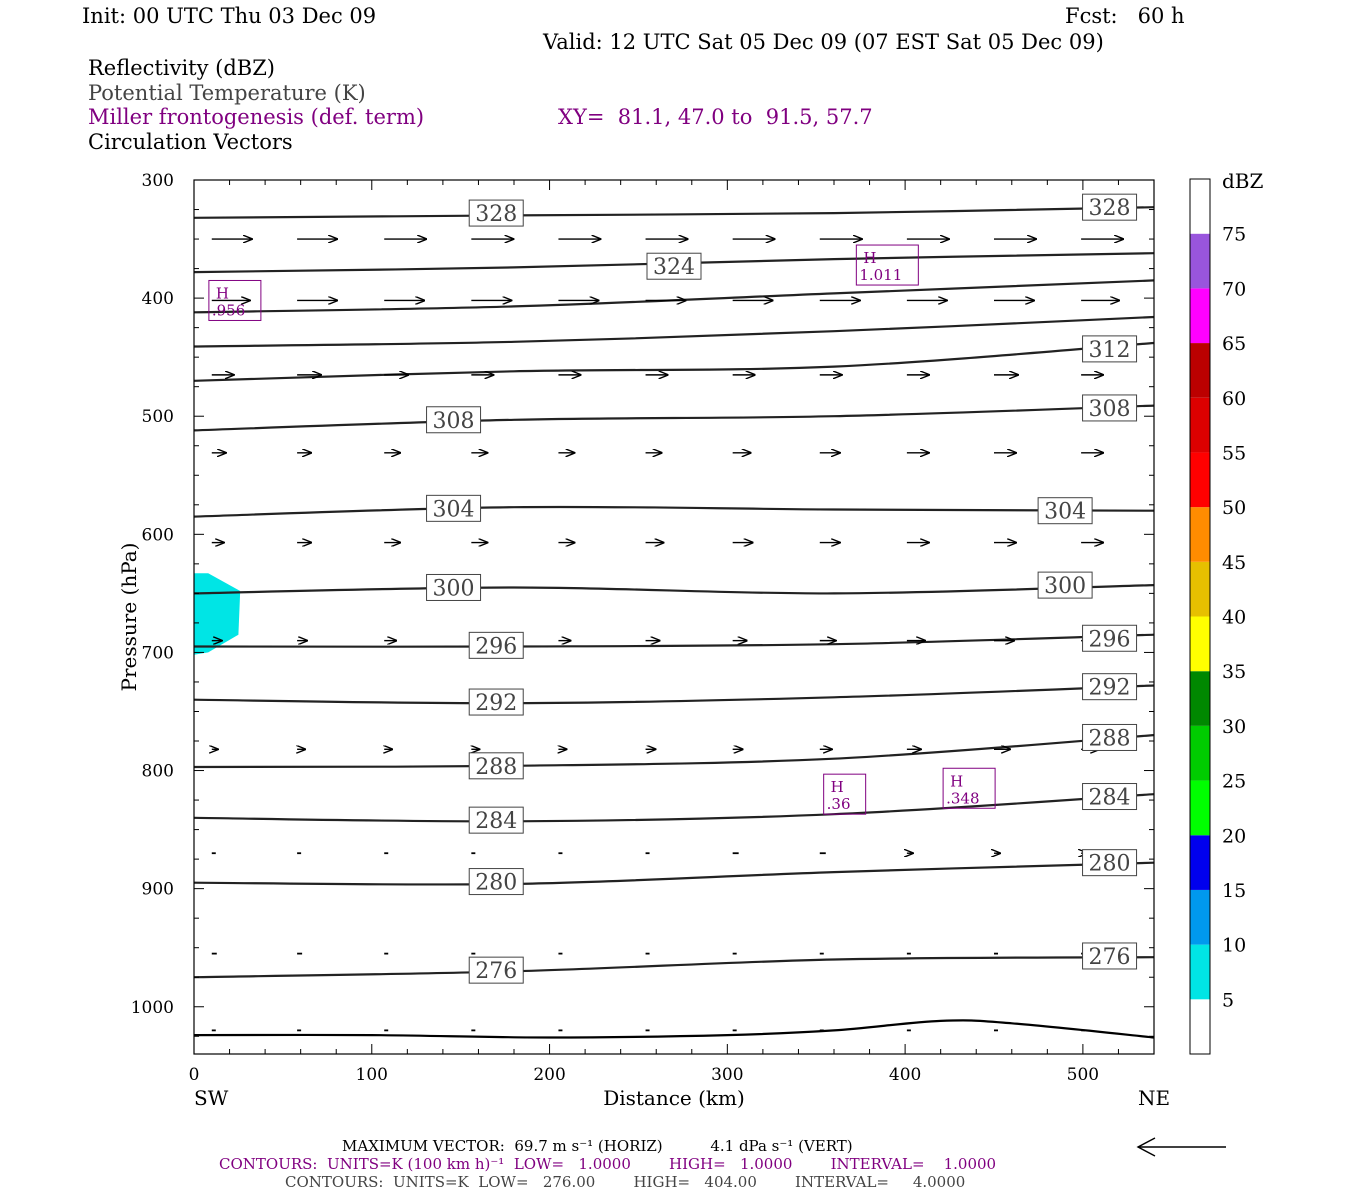 Image resolution: width=1350 pixels, height=1200 pixels. What do you see at coordinates (158, 417) in the screenshot?
I see `y-tick-label: 500` at bounding box center [158, 417].